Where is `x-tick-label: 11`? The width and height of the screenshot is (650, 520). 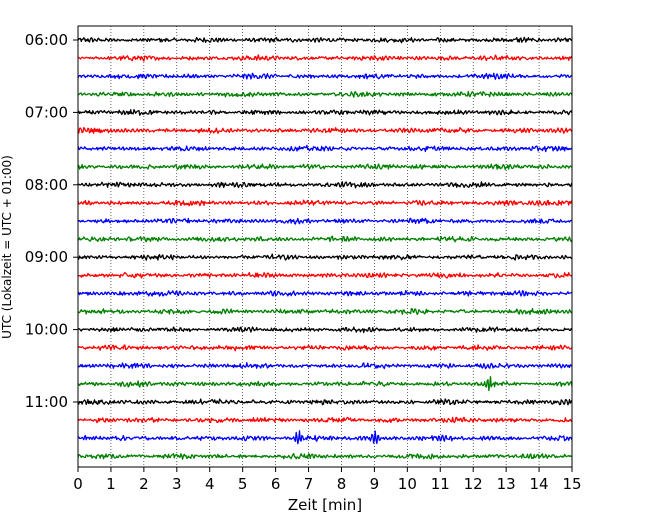
x-tick-label: 11 is located at coordinates (440, 484).